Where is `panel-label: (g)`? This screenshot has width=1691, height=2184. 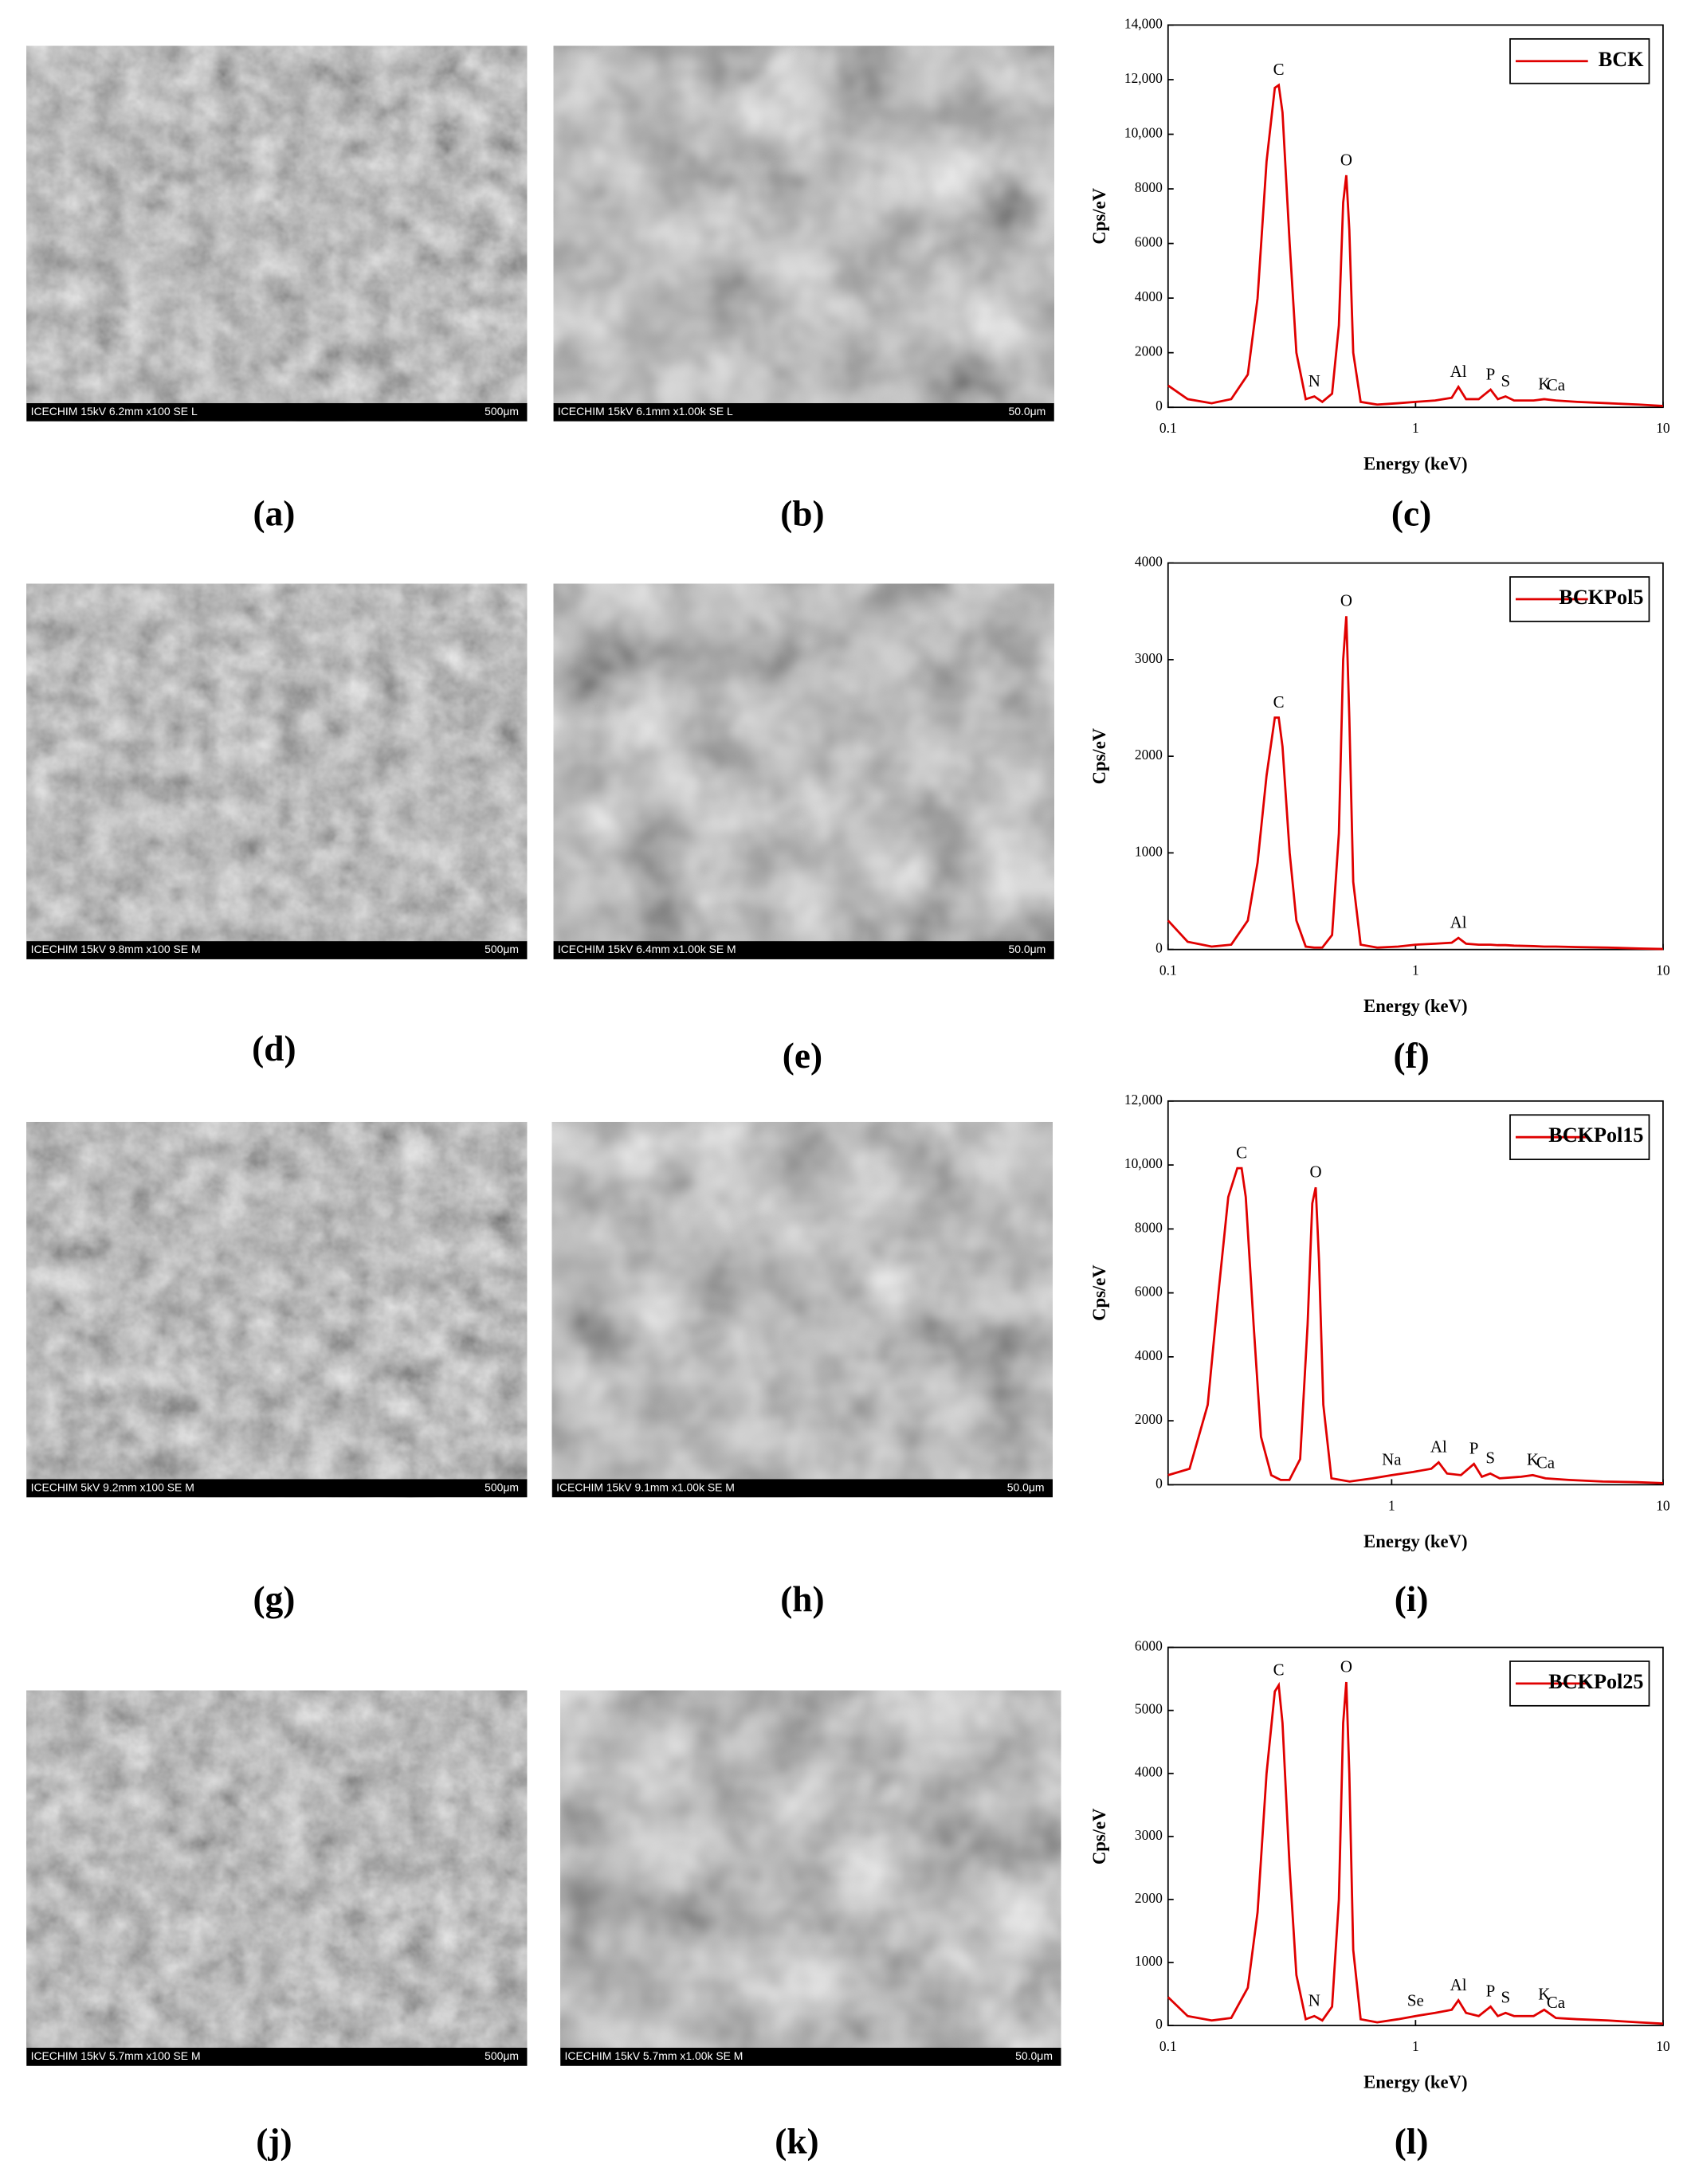
panel-label: (g) is located at coordinates (274, 1599).